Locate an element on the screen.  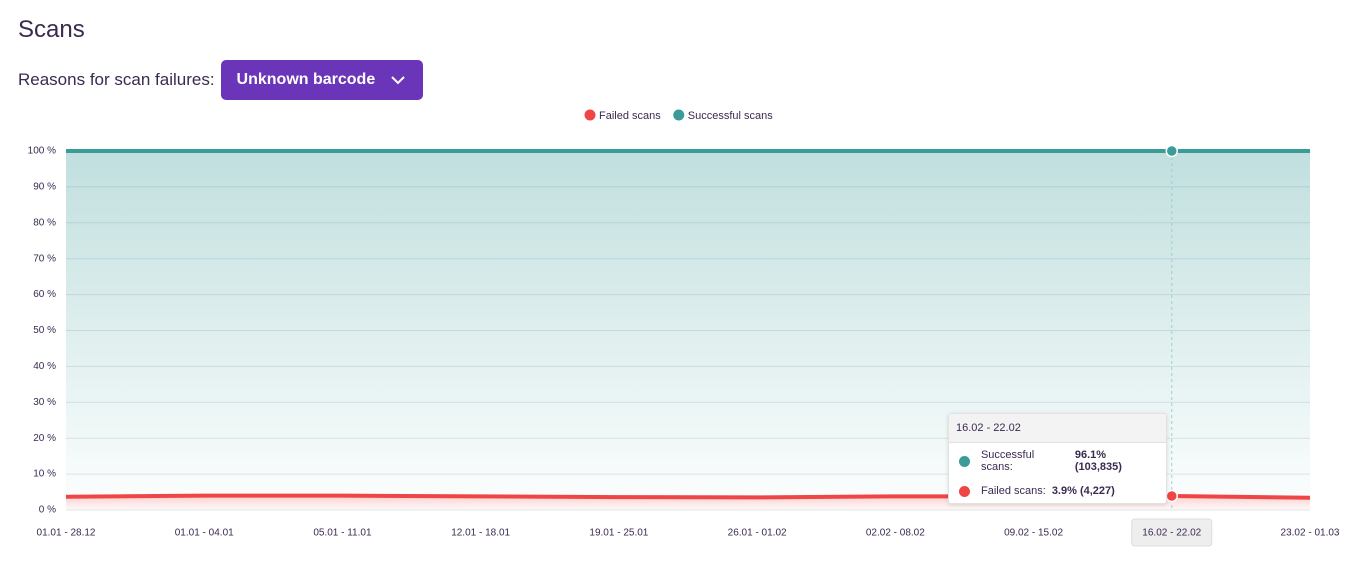
x-tick-label: 16.02 - 22.02 is located at coordinates (1171, 533).